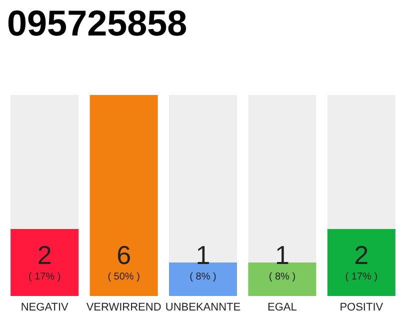 This screenshot has height=320, width=410. Describe the element at coordinates (203, 308) in the screenshot. I see `x-tick-label: UNBEKANNTE` at that location.